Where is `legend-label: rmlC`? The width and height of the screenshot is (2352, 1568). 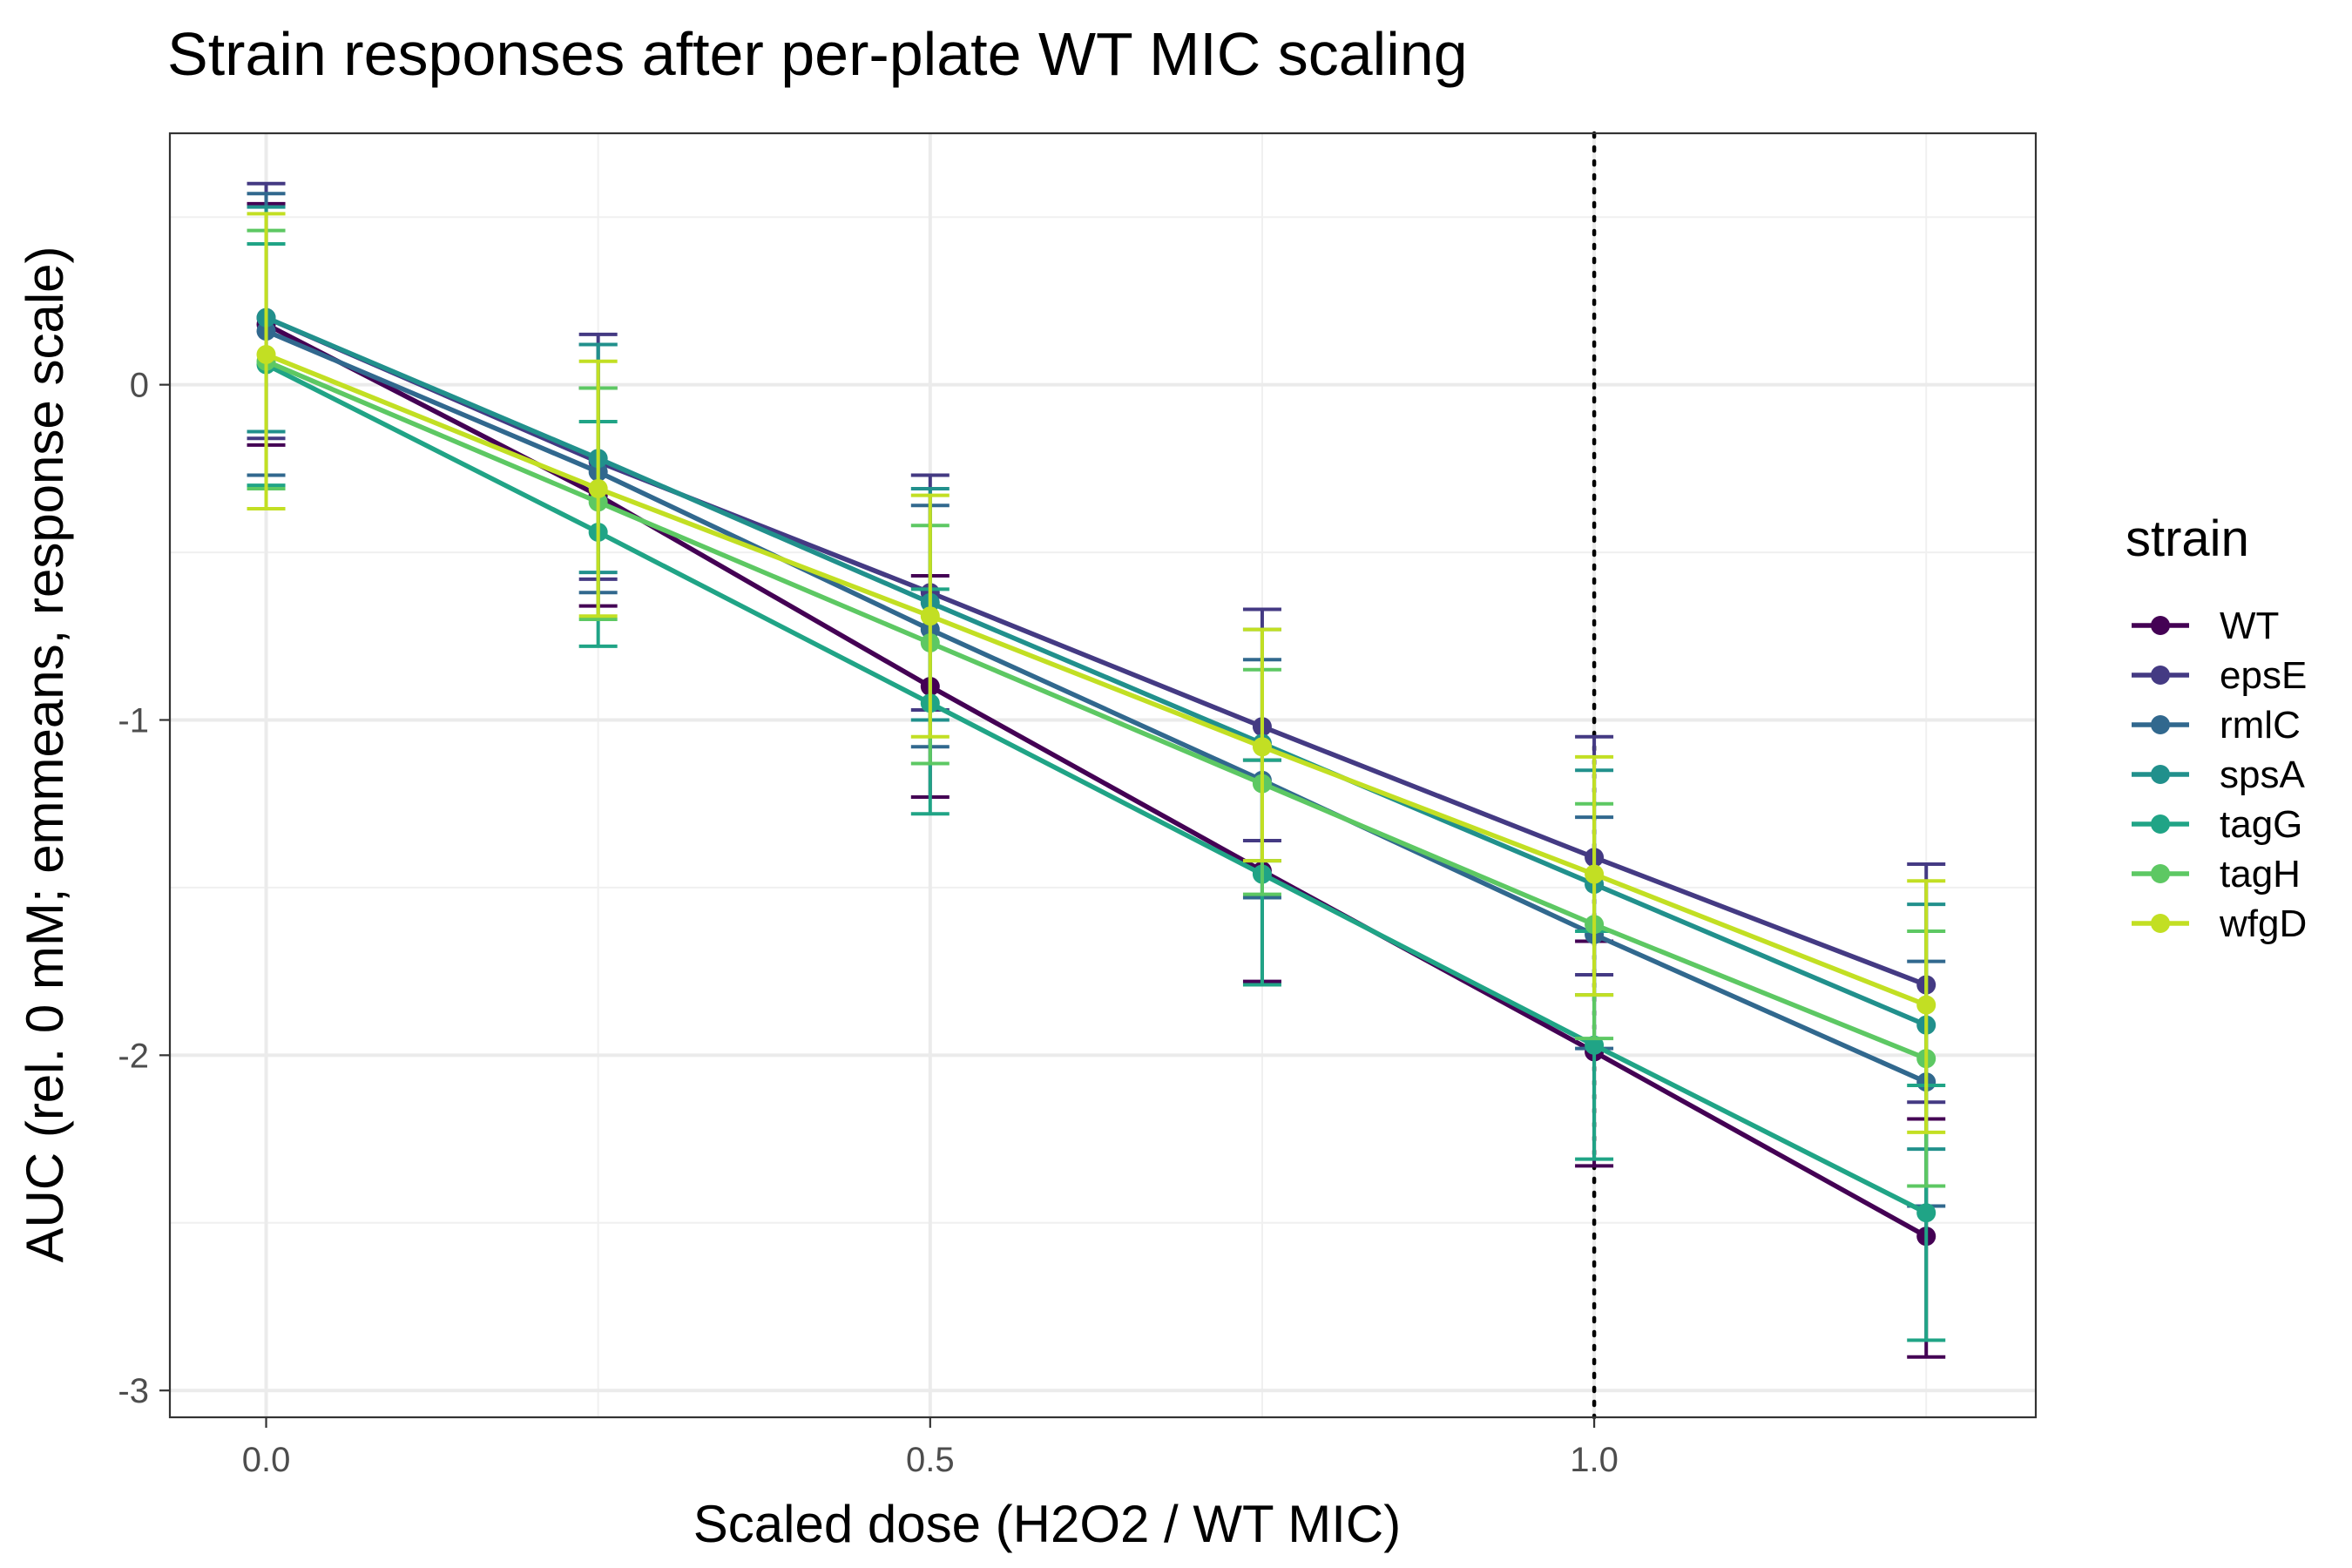 legend-label: rmlC is located at coordinates (2260, 726).